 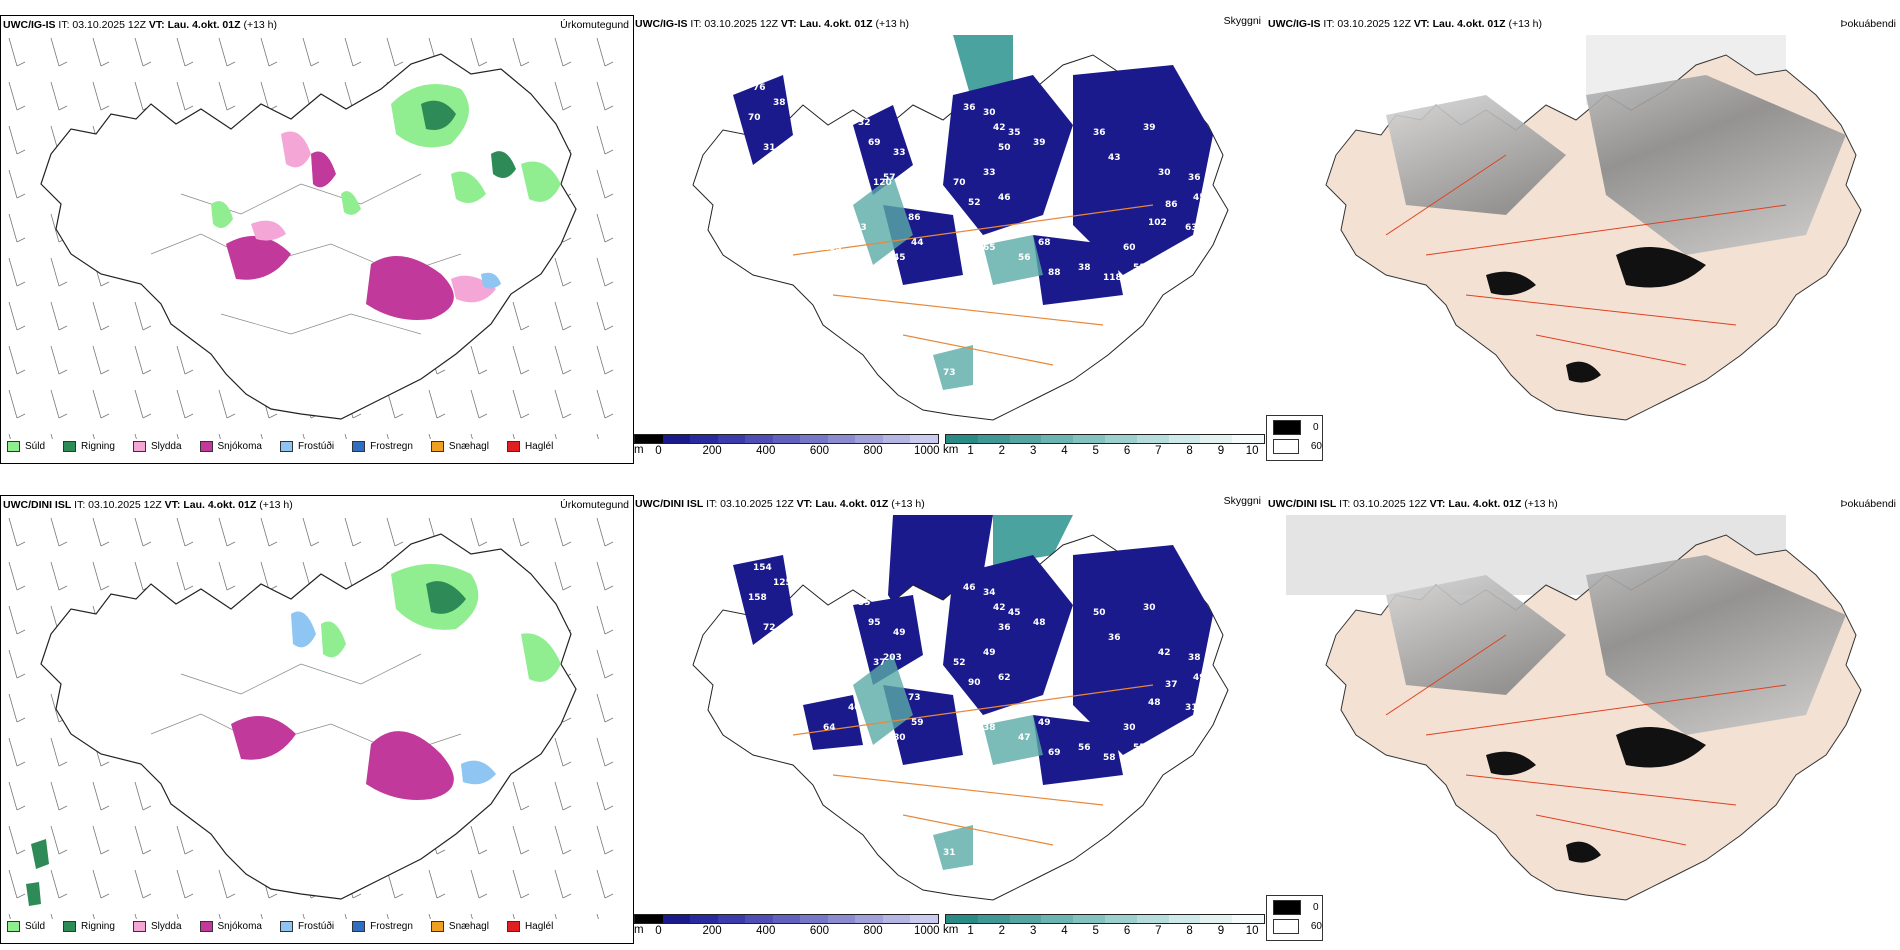 What do you see at coordinates (754, 118) in the screenshot?
I see `visibility-value-label: 70` at bounding box center [754, 118].